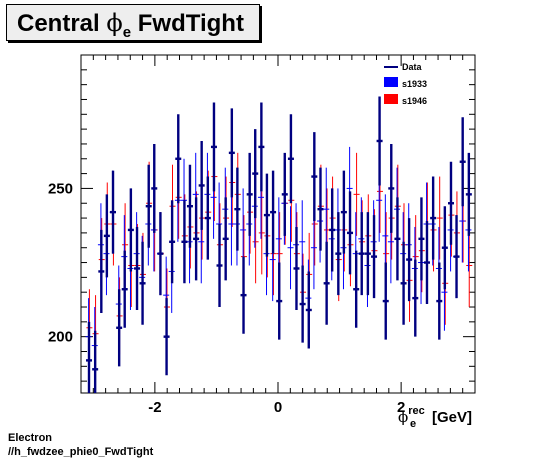 The image size is (546, 462). I want to click on x-axis-label: ϕrec e [GeV], so click(435, 417).